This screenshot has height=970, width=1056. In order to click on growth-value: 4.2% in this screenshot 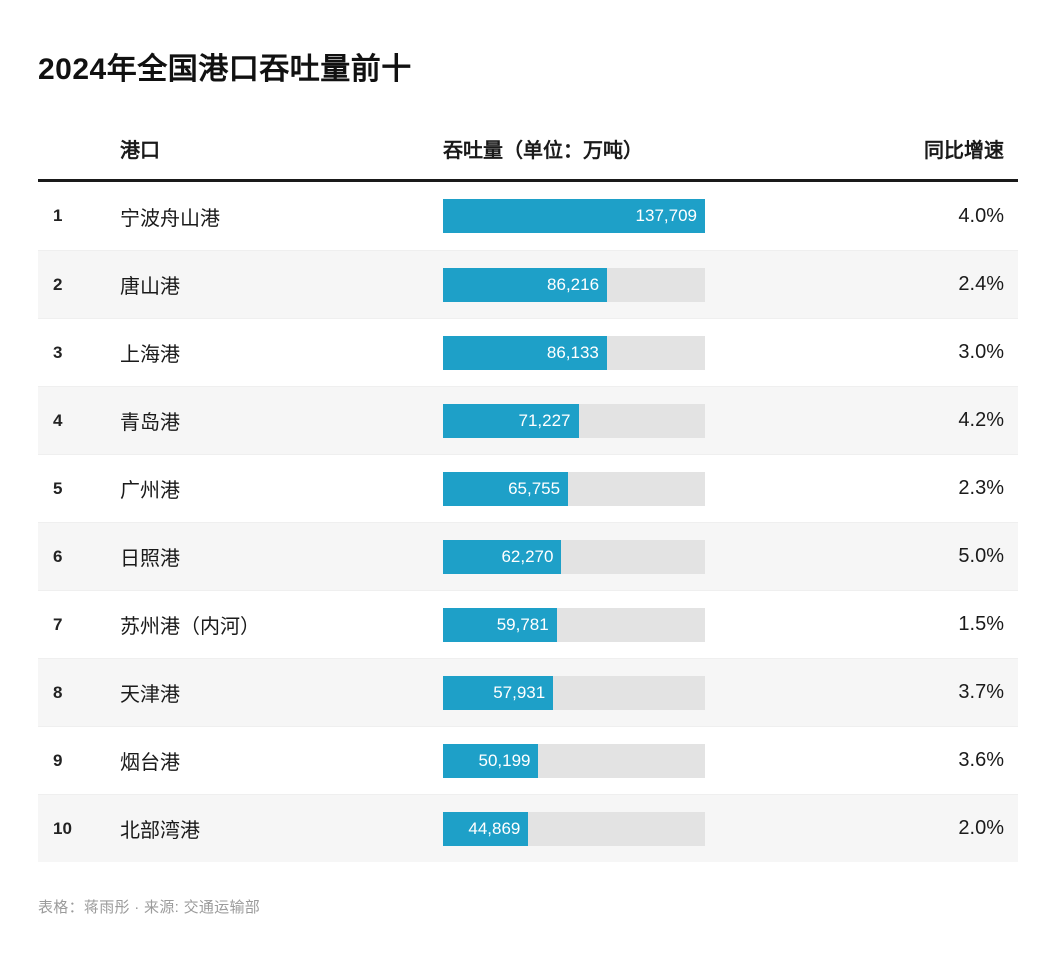, I will do `click(981, 420)`.